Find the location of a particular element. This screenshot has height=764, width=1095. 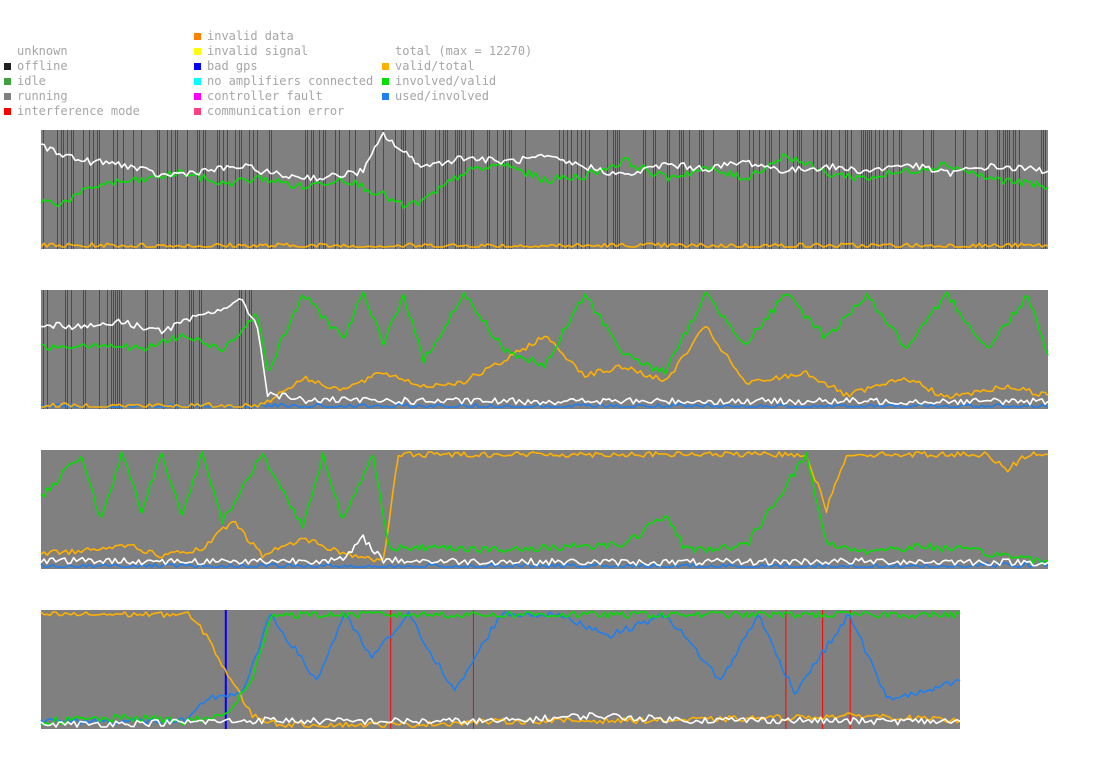

legend-label: no amplifiers connected is located at coordinates (290, 81).